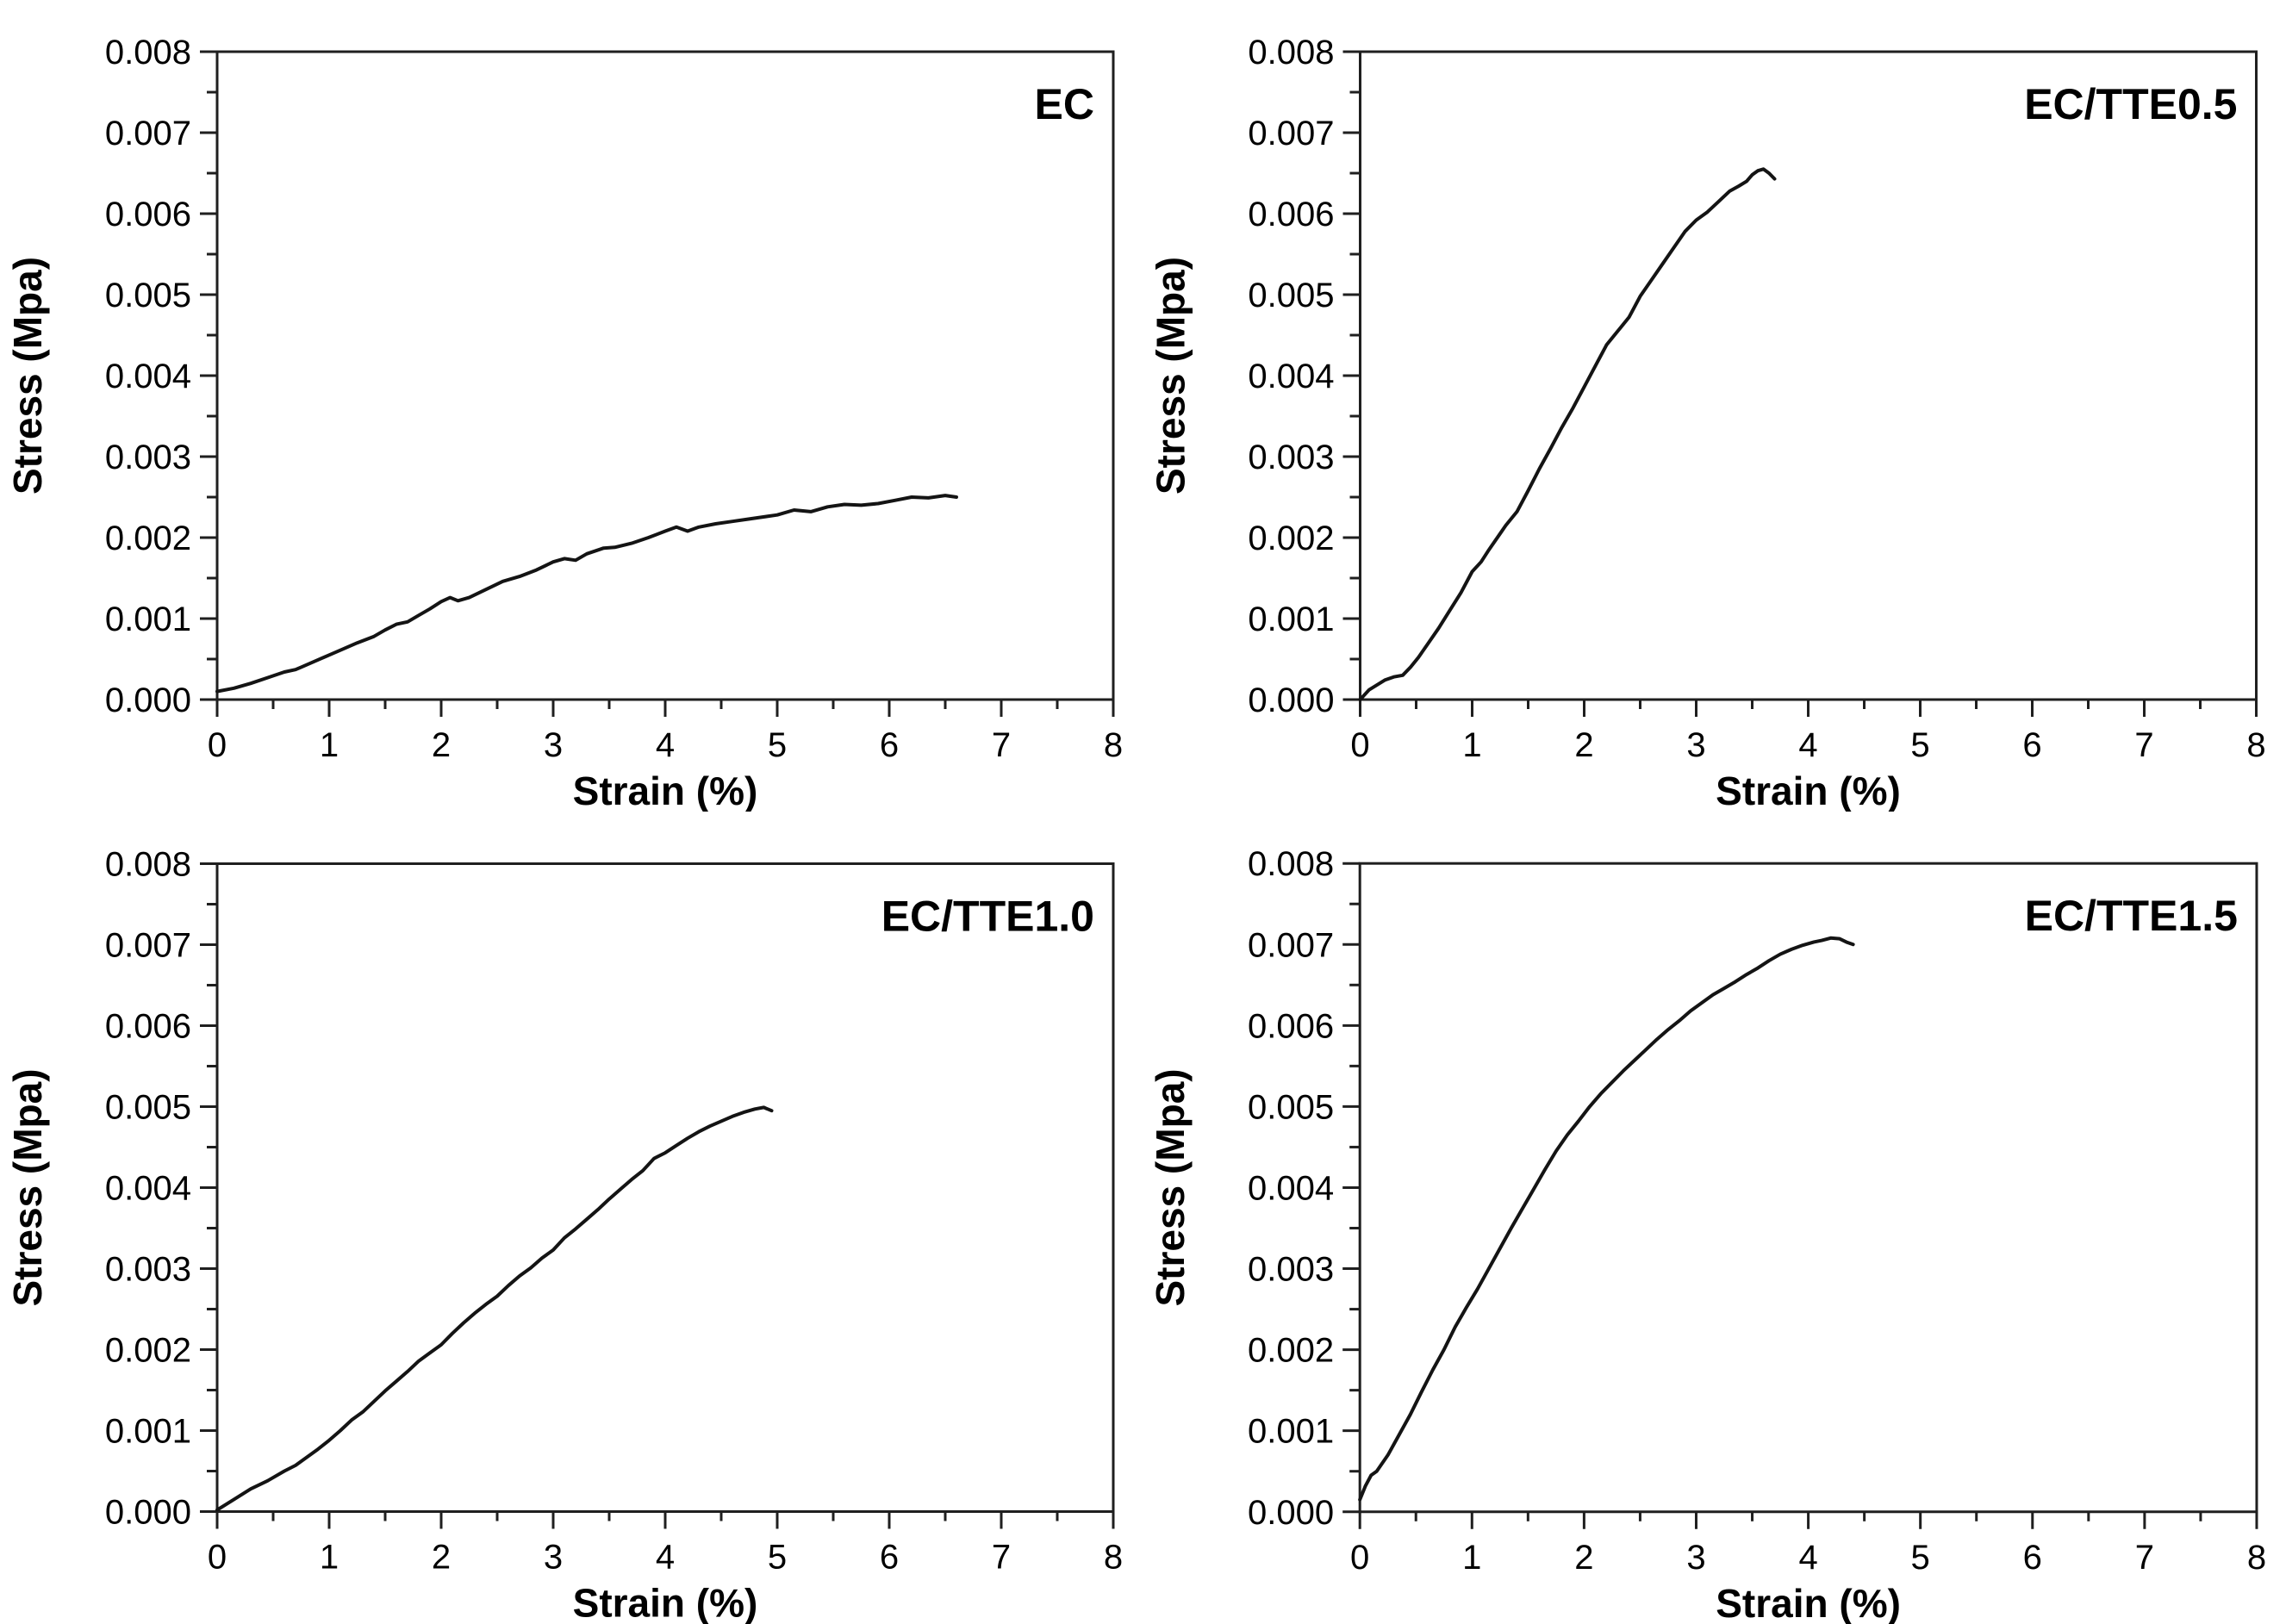 The width and height of the screenshot is (2286, 1624). Describe the element at coordinates (2131, 916) in the screenshot. I see `panel-label: EC/TTE1.5` at that location.